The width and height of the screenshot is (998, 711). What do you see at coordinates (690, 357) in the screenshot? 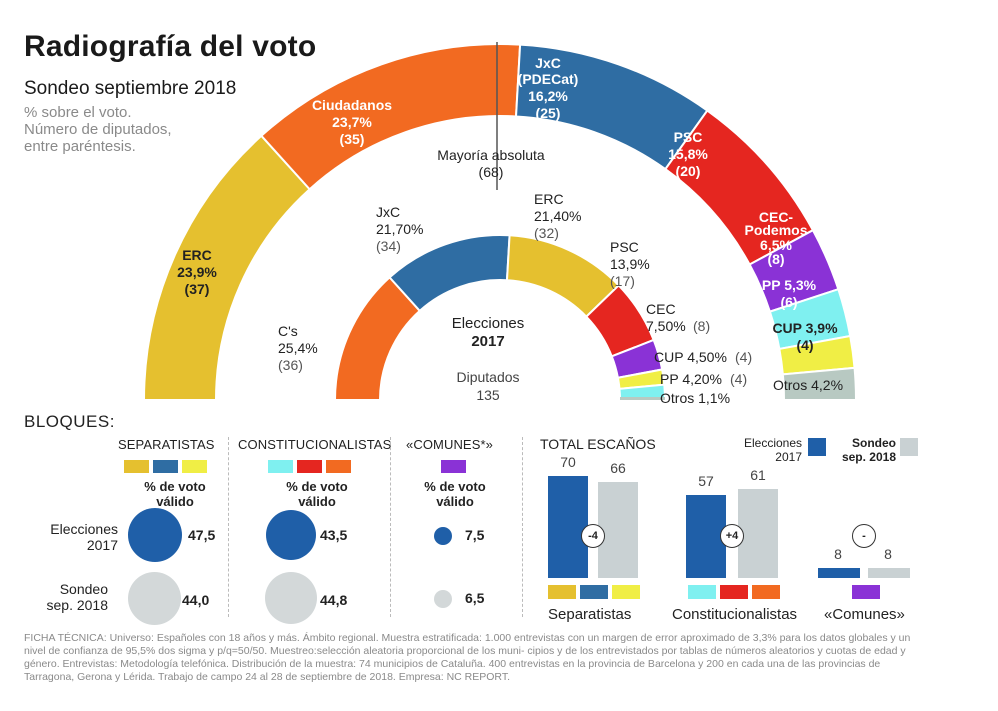
I see `inner-label-cup: CUP 4,50%` at bounding box center [690, 357].